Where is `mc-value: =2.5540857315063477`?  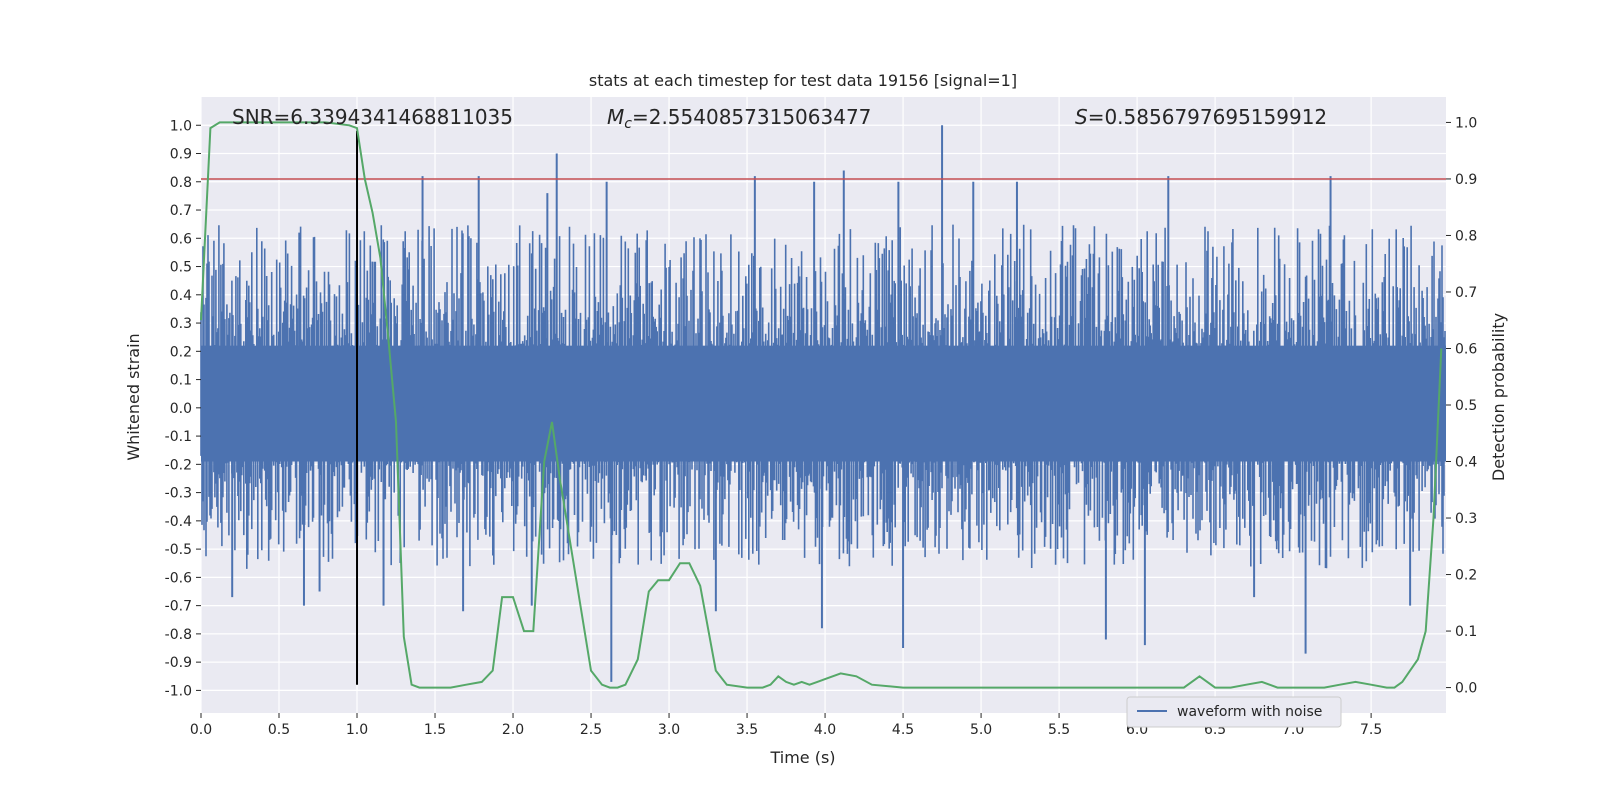 mc-value: =2.5540857315063477 is located at coordinates (751, 117).